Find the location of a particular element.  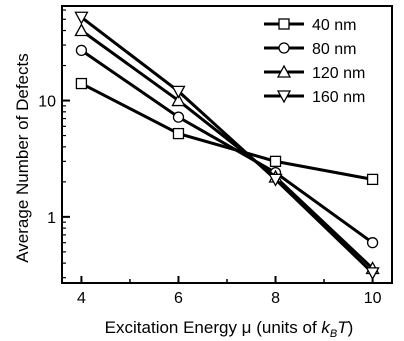

legend-item: 120 nm is located at coordinates (314, 73).